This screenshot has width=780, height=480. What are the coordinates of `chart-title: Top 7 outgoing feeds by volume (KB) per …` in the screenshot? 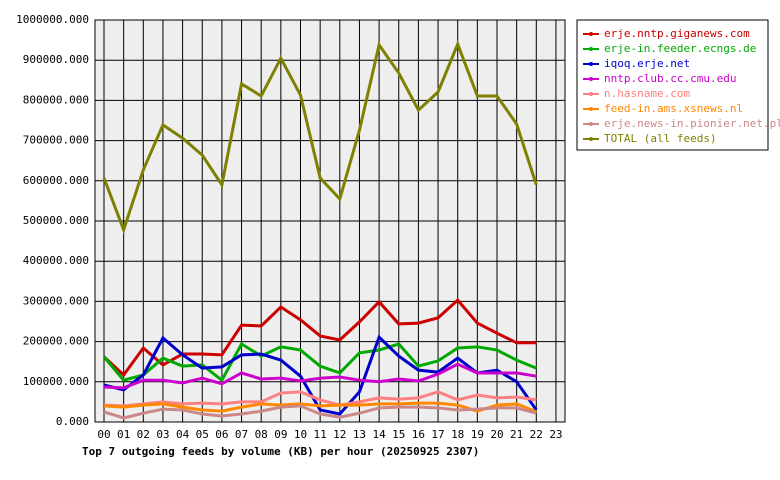 It's located at (280, 451).